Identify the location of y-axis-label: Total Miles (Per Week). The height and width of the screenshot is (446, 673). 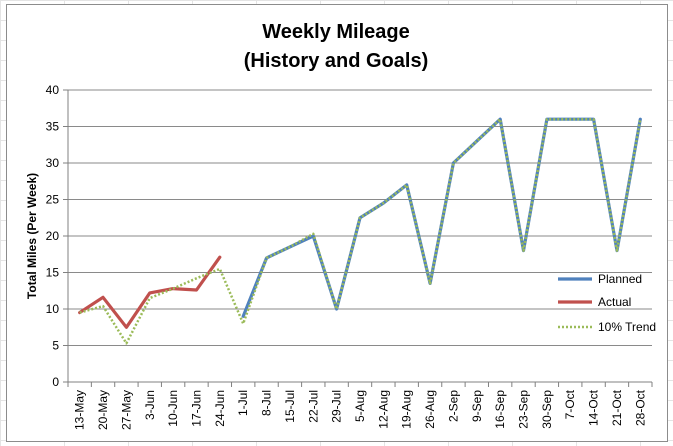
(32, 236).